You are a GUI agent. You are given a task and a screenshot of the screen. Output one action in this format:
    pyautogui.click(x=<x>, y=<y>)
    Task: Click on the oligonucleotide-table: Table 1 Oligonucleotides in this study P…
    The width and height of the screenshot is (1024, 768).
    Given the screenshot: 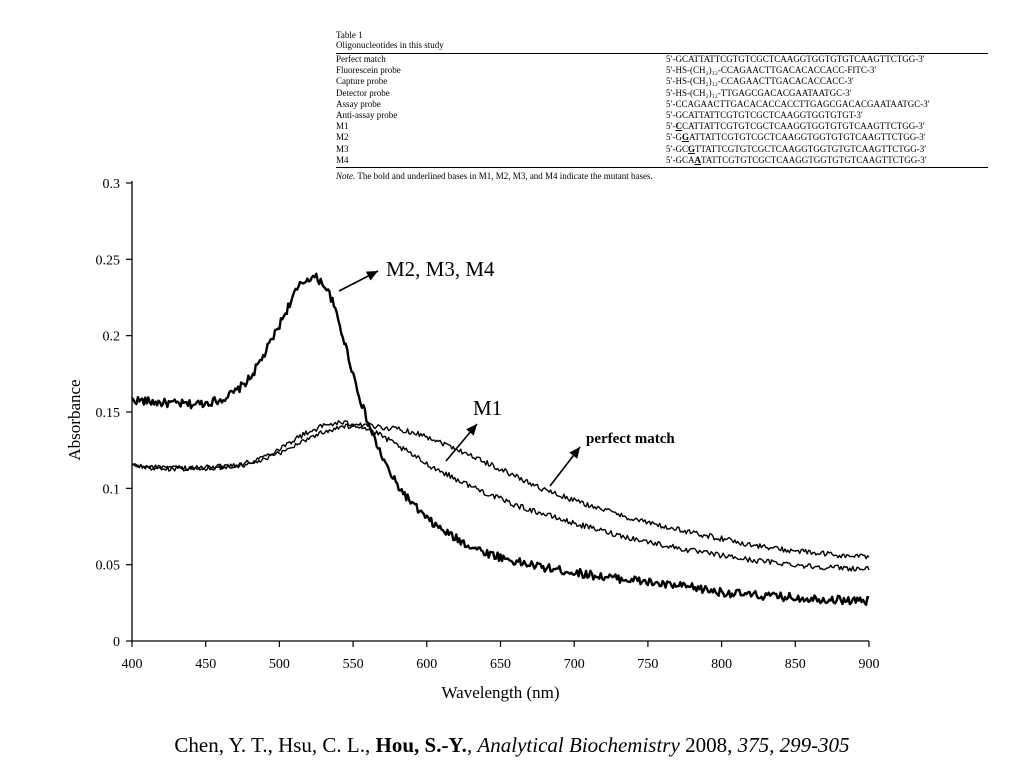 What is the action you would take?
    pyautogui.click(x=662, y=106)
    